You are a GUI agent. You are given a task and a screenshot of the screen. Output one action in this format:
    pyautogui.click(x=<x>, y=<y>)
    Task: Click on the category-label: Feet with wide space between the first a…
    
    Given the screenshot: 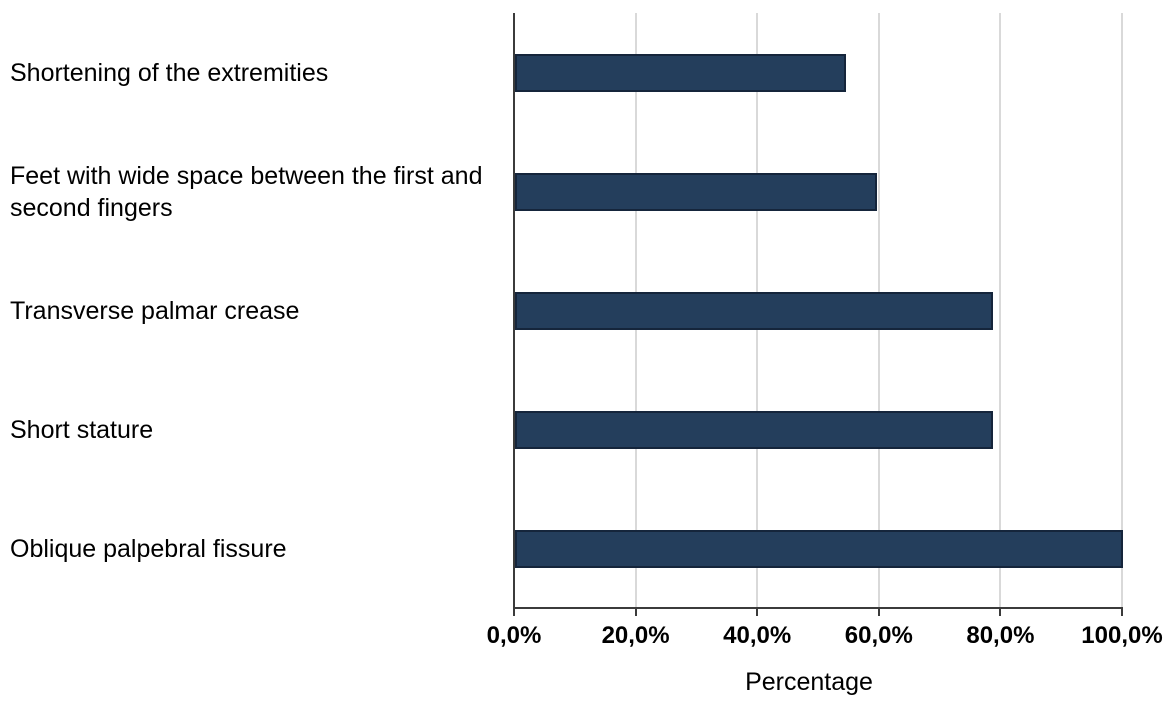 What is the action you would take?
    pyautogui.click(x=246, y=191)
    